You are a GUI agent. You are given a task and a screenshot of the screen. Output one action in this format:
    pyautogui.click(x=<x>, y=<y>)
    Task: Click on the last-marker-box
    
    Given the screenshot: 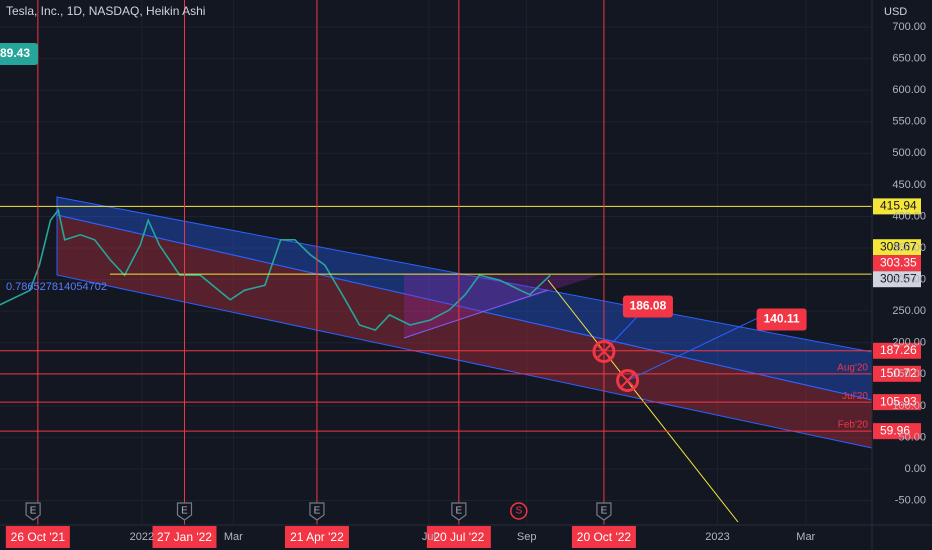 What is the action you would take?
    pyautogui.click(x=19, y=54)
    